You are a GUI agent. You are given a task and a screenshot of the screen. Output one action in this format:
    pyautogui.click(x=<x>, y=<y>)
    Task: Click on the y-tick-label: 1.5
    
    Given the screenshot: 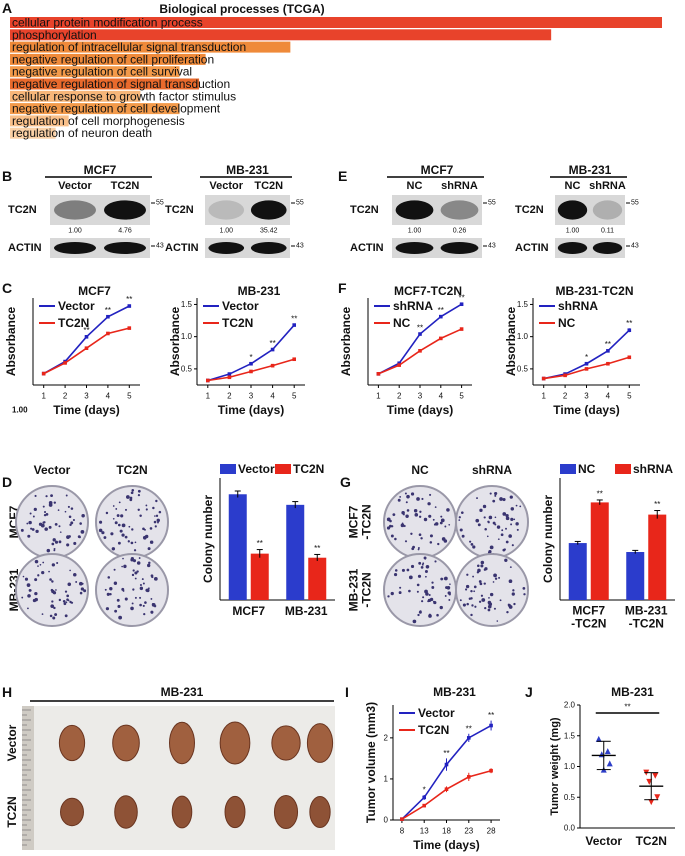 What is the action you would take?
    pyautogui.click(x=187, y=304)
    